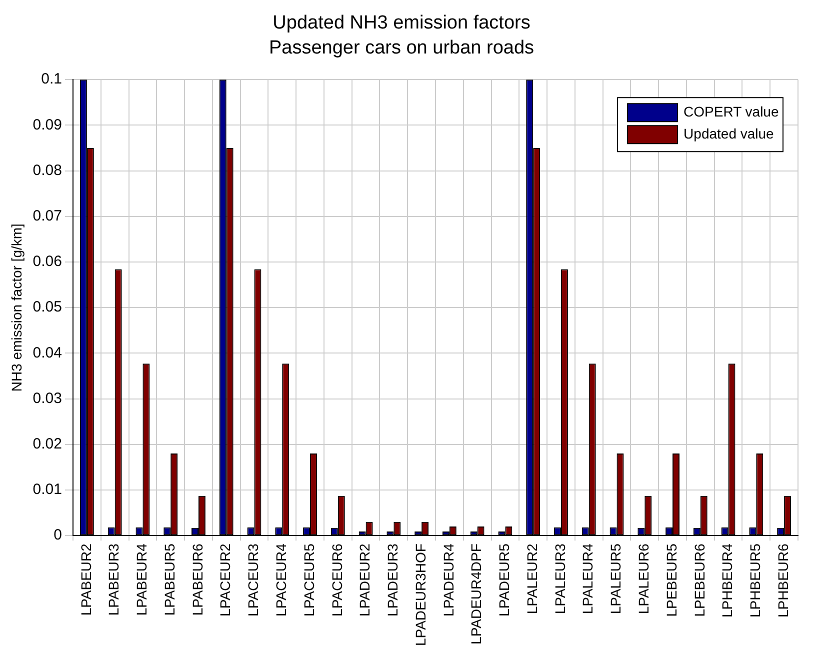  Describe the element at coordinates (336, 579) in the screenshot. I see `x-tick-label: LPACEUR6` at that location.